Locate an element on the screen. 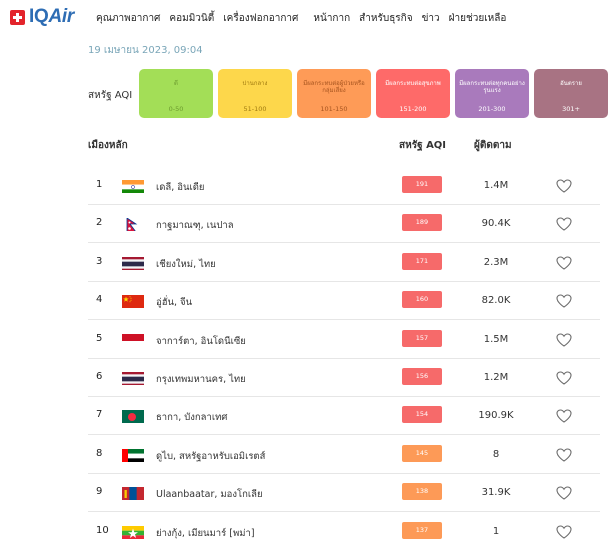 Image resolution: width=613 pixels, height=550 pixels. nav-item-air-quality: คุณภาพอากาศ is located at coordinates (128, 18).